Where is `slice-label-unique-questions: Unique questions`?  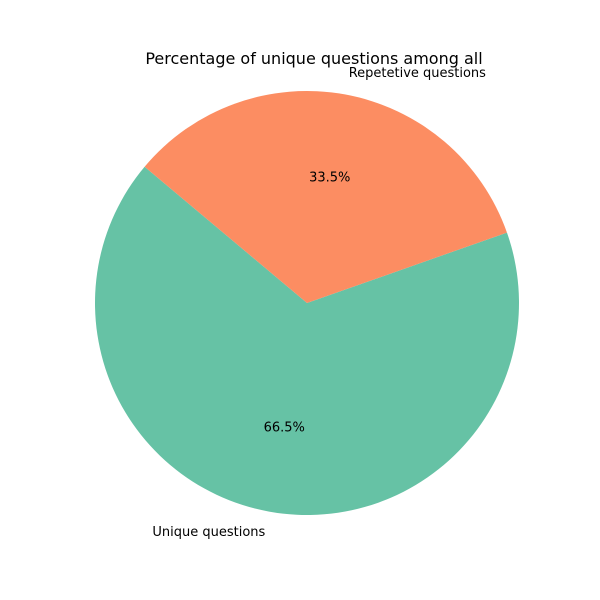
slice-label-unique-questions: Unique questions is located at coordinates (208, 532).